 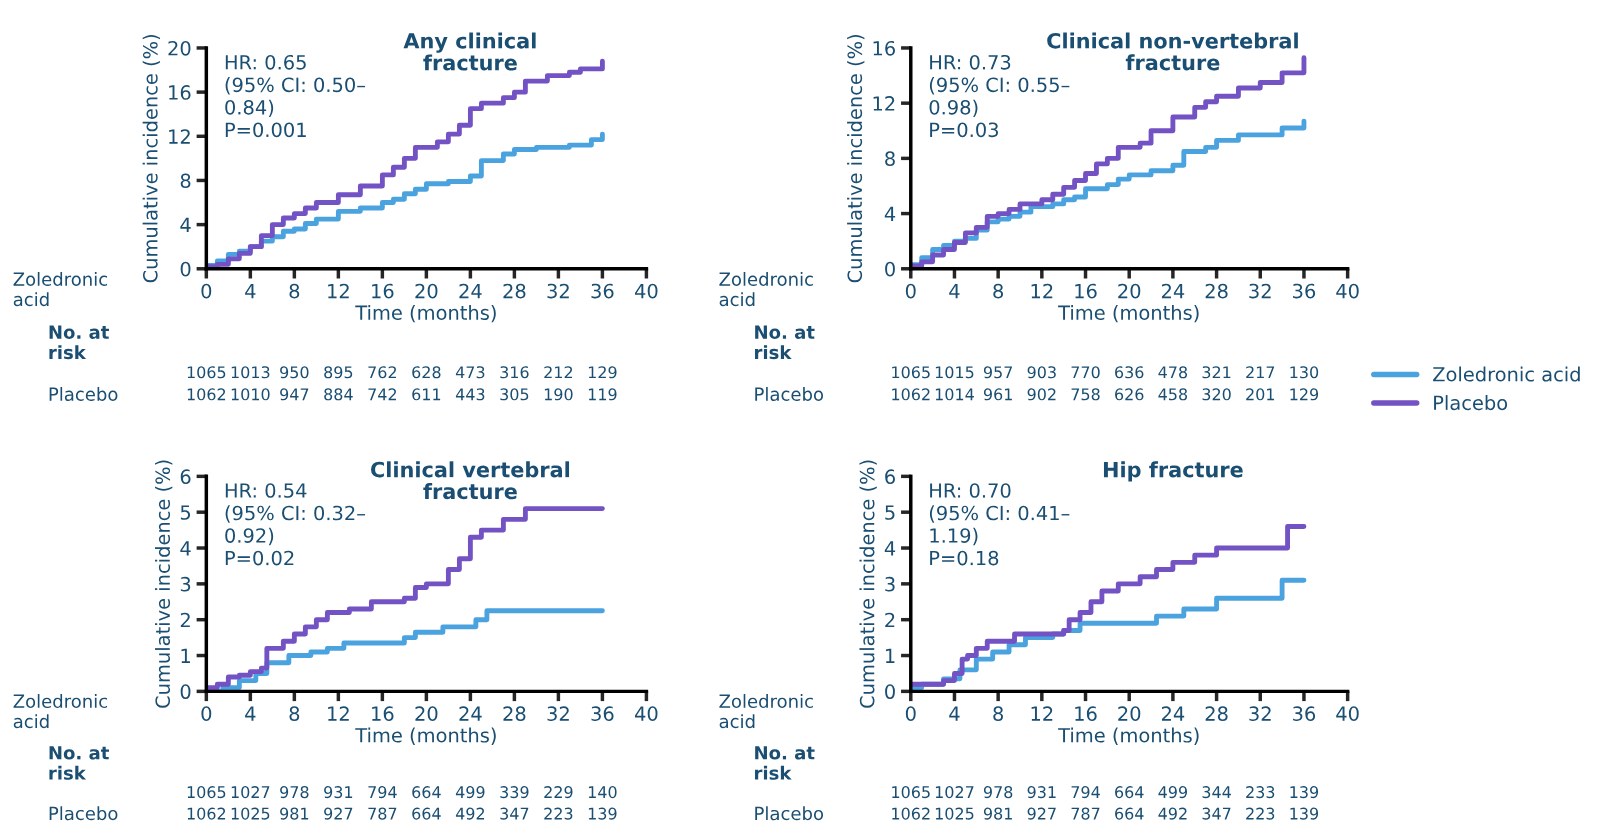 I want to click on annotation: HR: 0.70 (95% CI: 0.41– 1.19) P=0.18, so click(x=999, y=524).